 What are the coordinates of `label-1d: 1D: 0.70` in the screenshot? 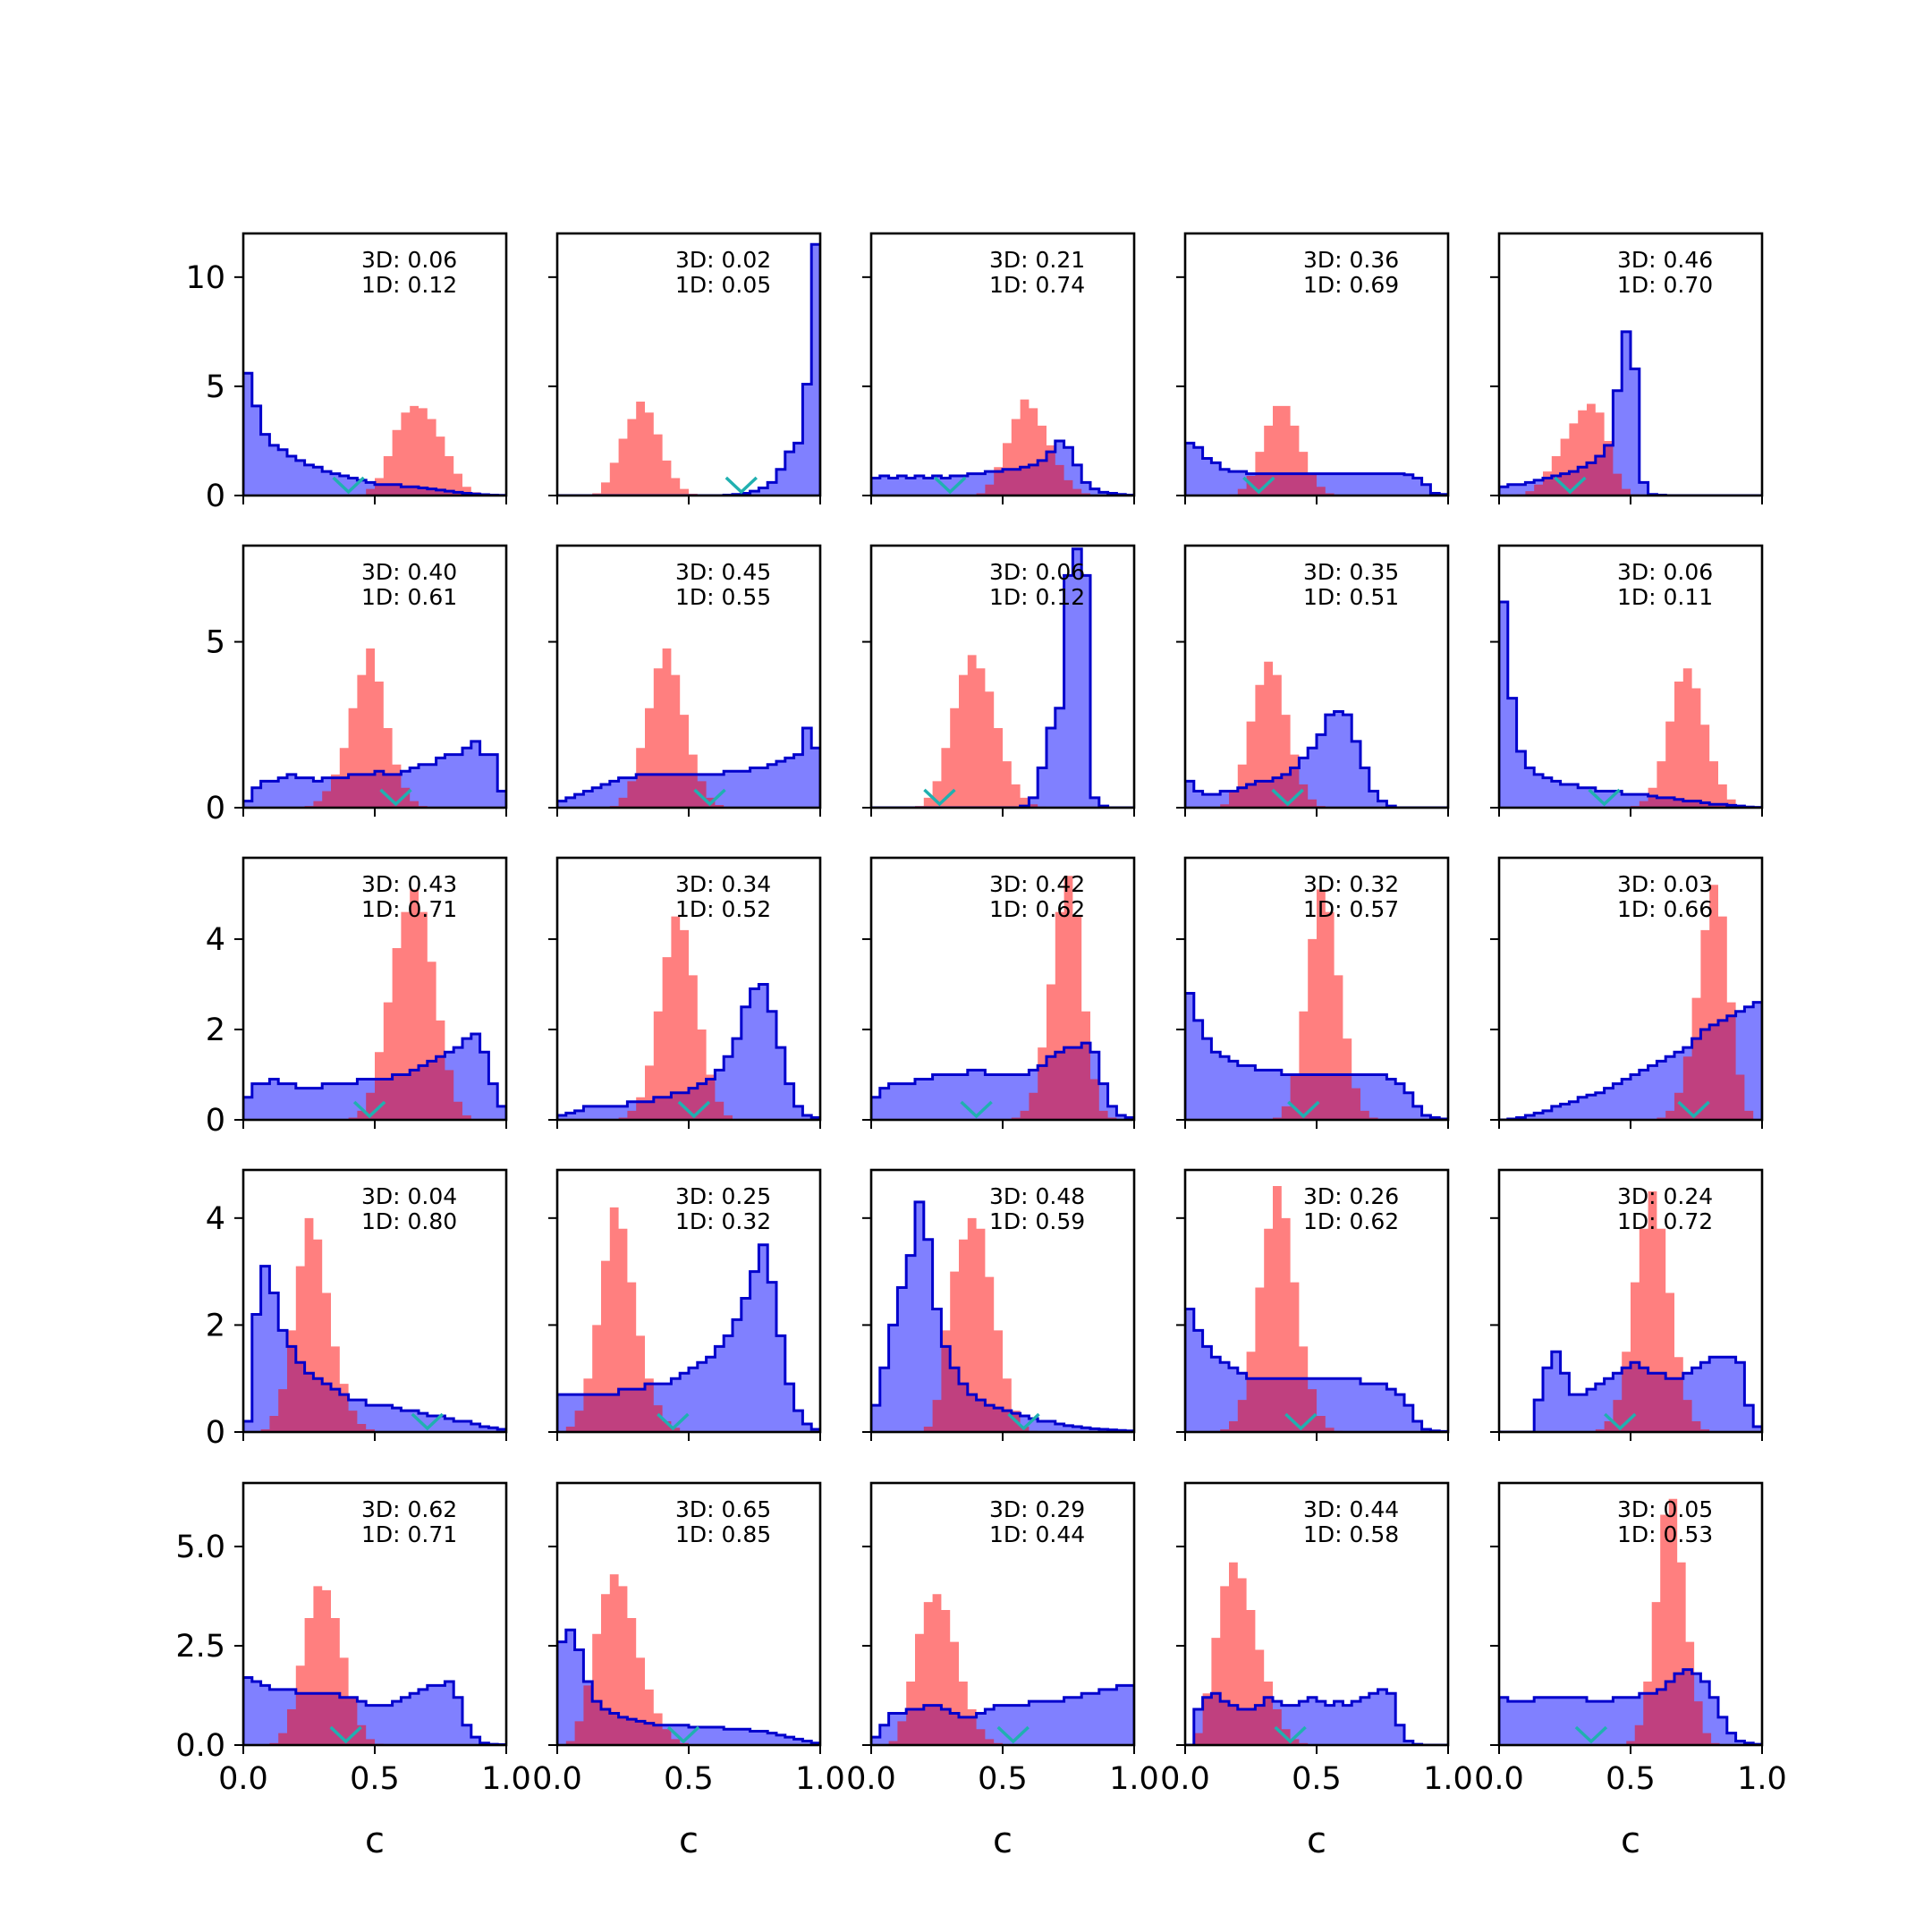 It's located at (1665, 285).